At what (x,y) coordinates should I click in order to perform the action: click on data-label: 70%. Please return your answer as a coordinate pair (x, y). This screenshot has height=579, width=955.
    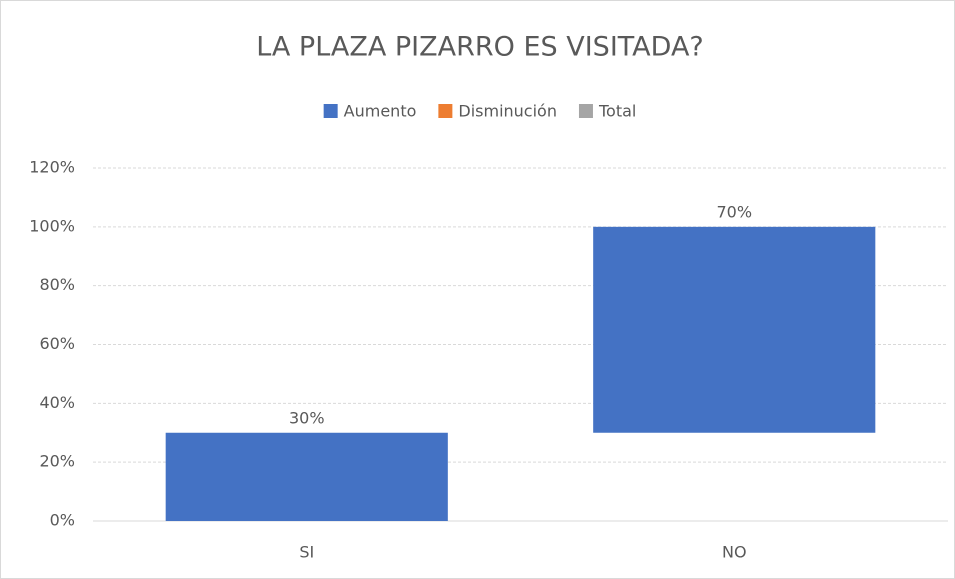
    Looking at the image, I should click on (734, 211).